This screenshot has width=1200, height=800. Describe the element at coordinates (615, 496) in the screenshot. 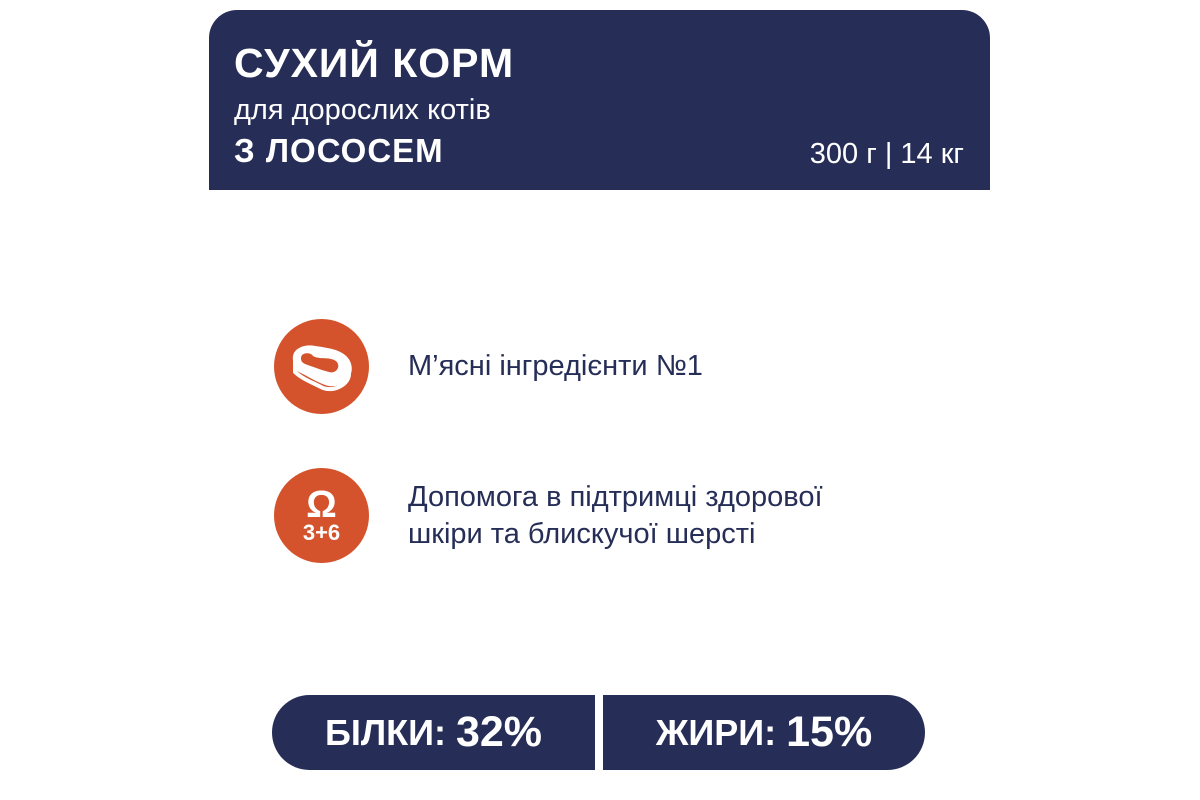

I see `feature-text-line1: Допомога в підтримці здорової` at that location.